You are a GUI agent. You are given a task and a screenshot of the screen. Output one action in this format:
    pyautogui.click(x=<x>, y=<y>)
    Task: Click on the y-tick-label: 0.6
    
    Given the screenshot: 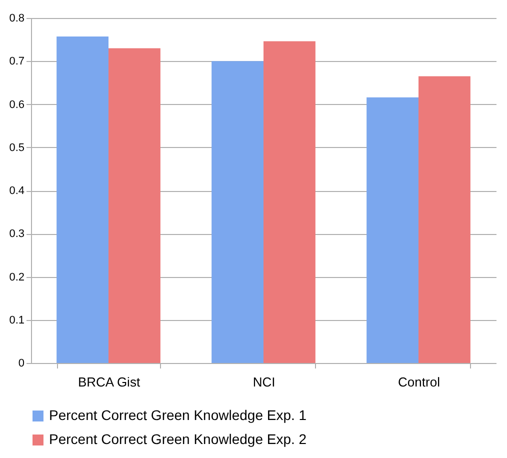 What is the action you would take?
    pyautogui.click(x=16, y=104)
    